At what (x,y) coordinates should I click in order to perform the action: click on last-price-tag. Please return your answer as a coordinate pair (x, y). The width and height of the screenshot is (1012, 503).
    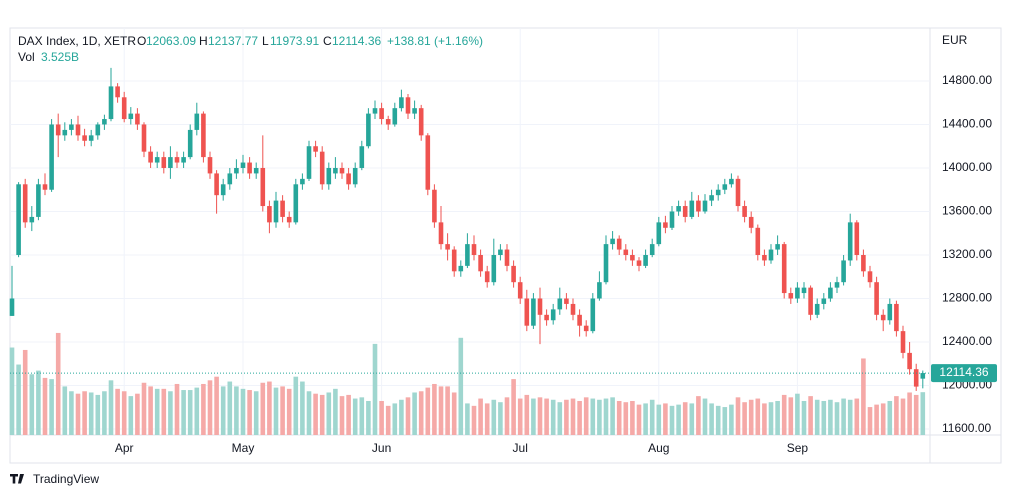
    Looking at the image, I should click on (964, 373).